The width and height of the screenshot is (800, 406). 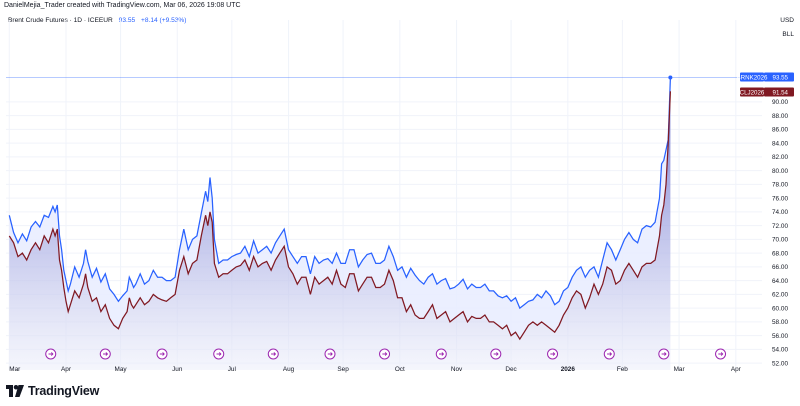 I want to click on event-markers, so click(x=386, y=354).